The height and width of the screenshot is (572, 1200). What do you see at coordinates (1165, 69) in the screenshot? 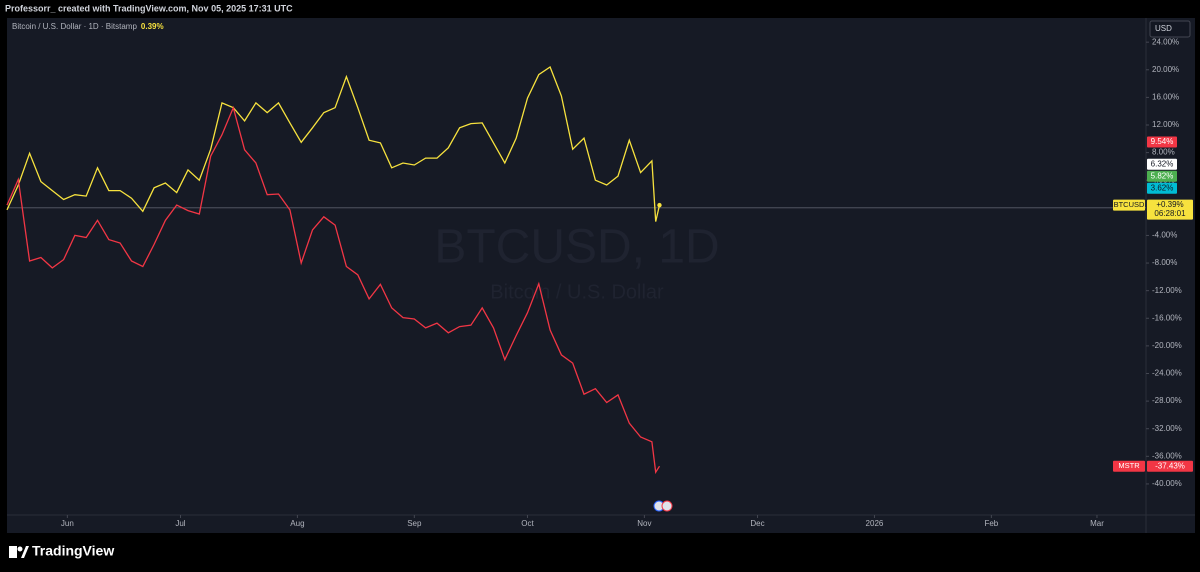
I see `y-tick-label: 20.00%` at bounding box center [1165, 69].